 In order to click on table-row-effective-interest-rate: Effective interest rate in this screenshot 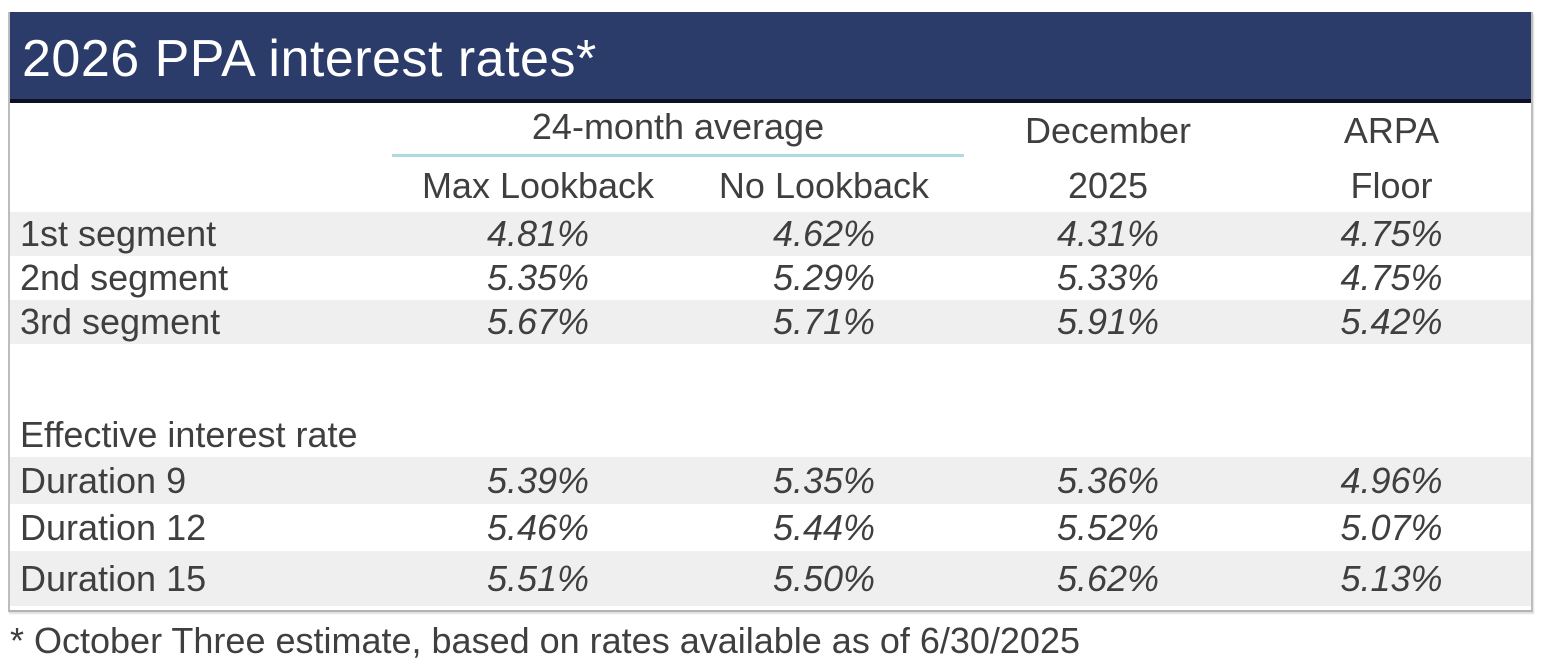, I will do `click(770, 434)`.